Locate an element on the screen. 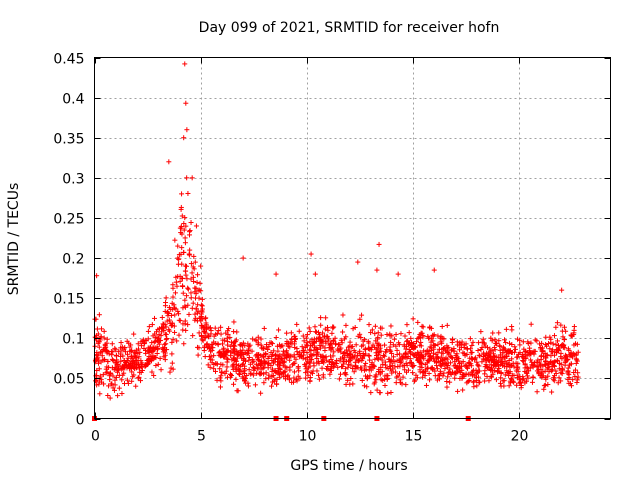  data-point-peak is located at coordinates (187, 130).